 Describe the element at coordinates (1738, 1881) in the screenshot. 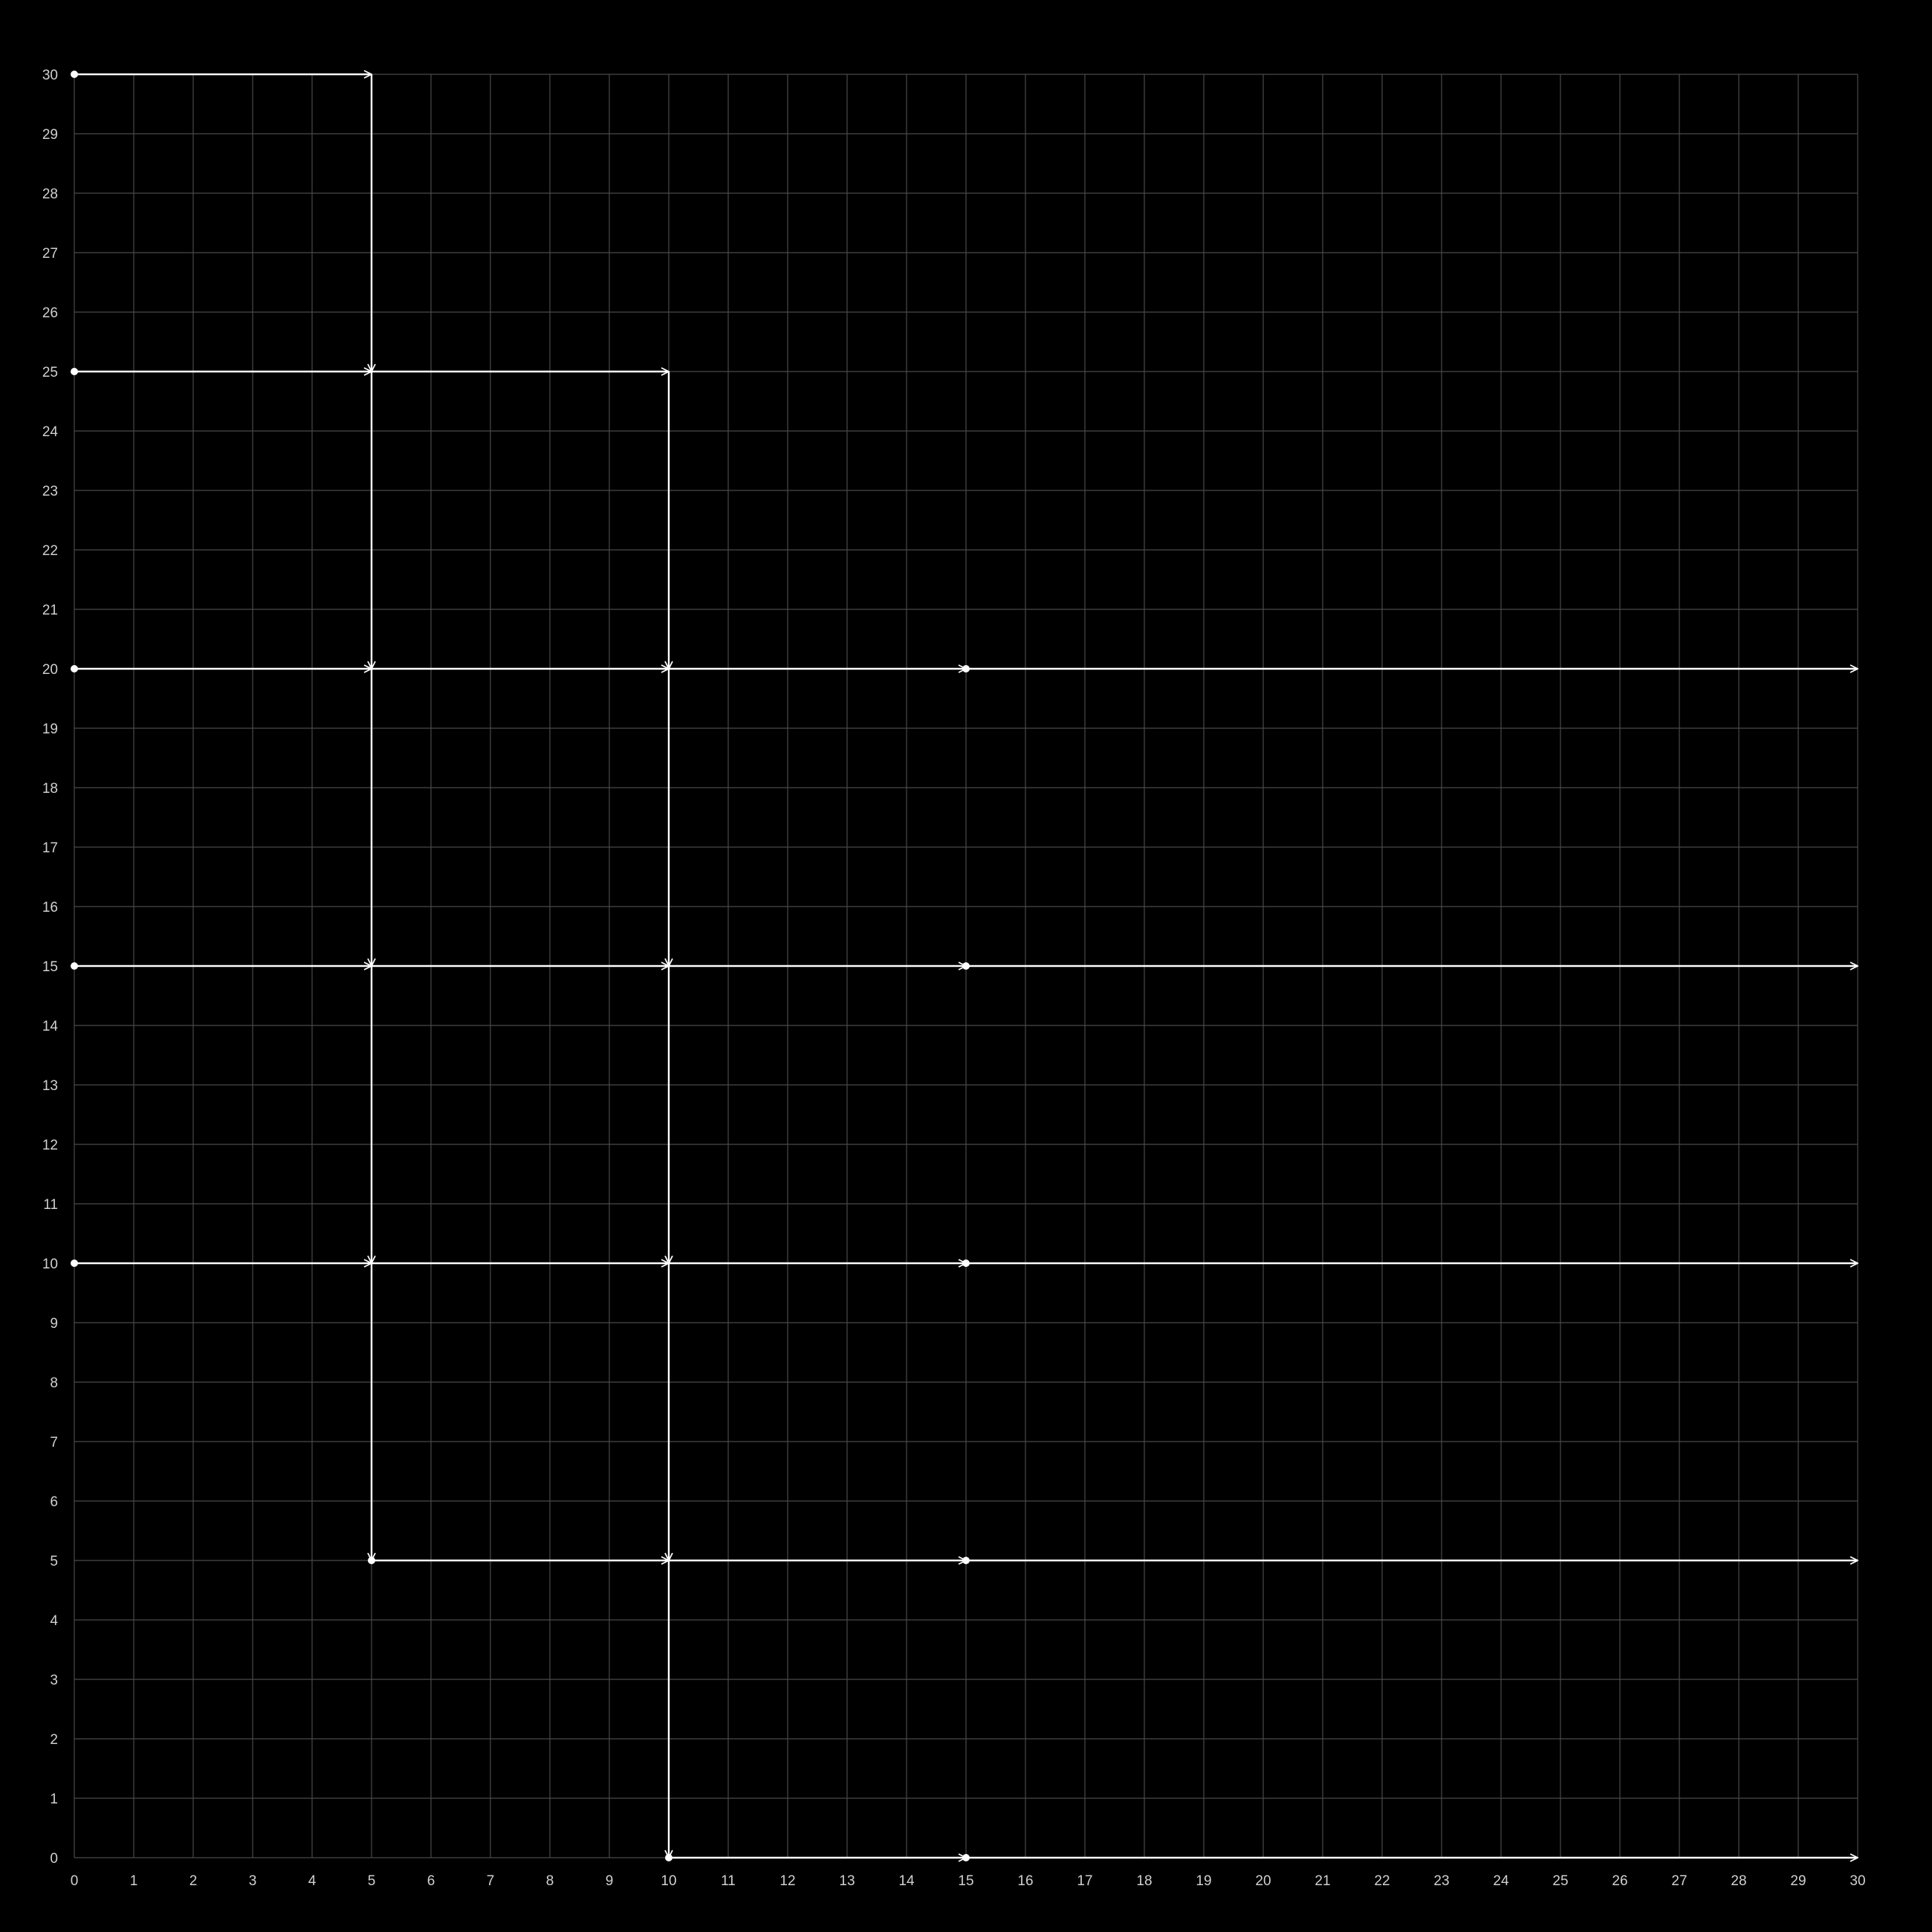

I see `x-tick-label: 28` at that location.